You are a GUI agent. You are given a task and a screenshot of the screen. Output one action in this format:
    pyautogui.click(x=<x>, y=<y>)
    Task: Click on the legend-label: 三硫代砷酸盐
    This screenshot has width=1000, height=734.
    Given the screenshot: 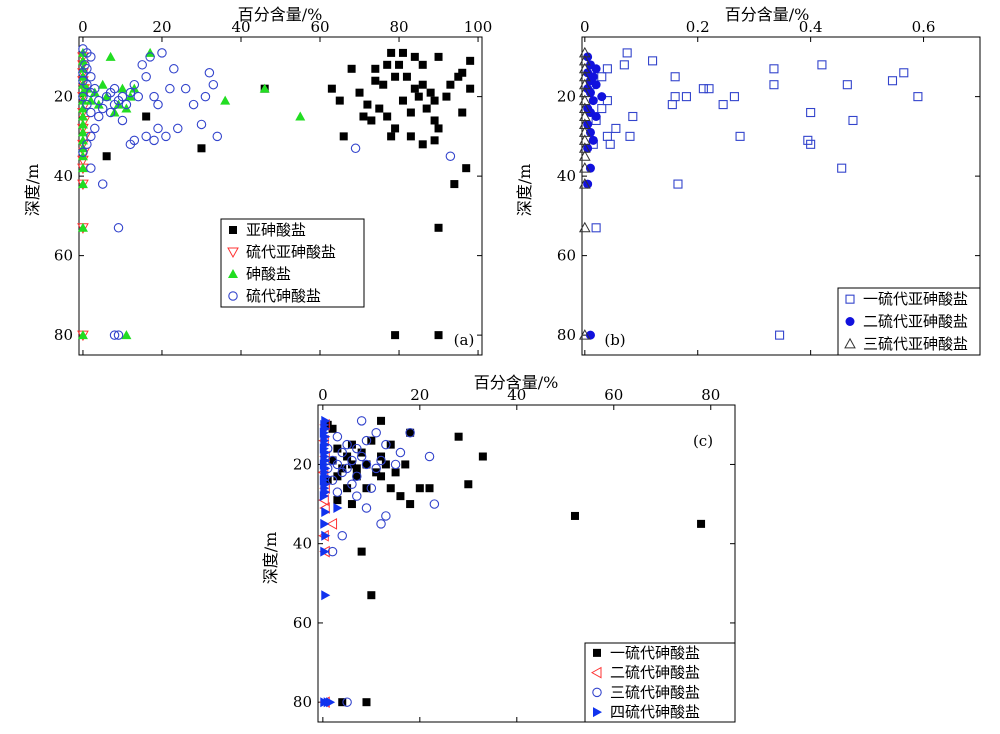 What is the action you would take?
    pyautogui.click(x=655, y=692)
    